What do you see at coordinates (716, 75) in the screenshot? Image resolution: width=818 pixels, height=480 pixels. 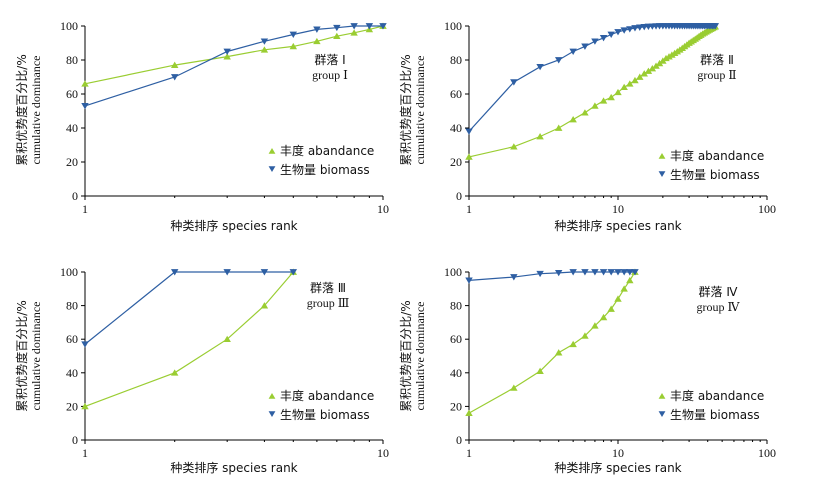 I see `group-label-en: group Ⅱ` at bounding box center [716, 75].